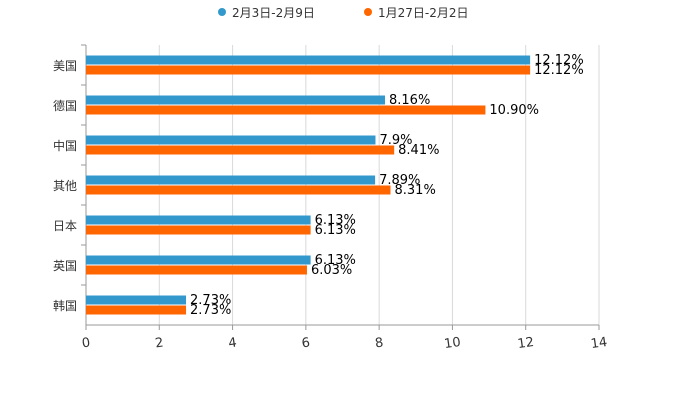  Describe the element at coordinates (273, 13) in the screenshot. I see `legend-label-1: 2月3日-2月9日` at that location.